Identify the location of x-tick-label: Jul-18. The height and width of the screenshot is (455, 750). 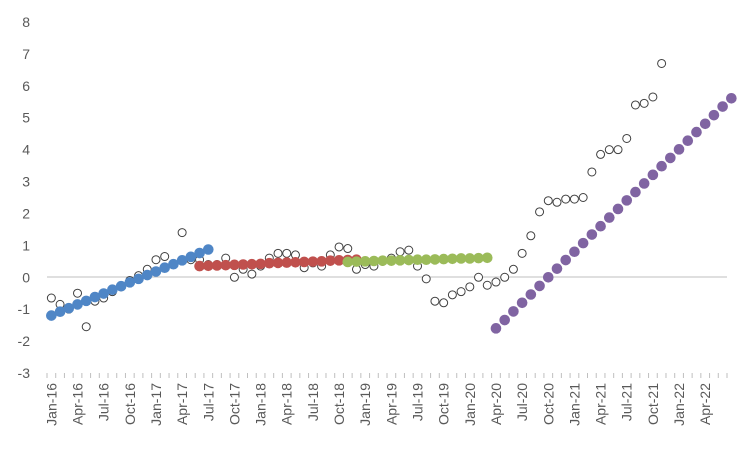
(313, 402).